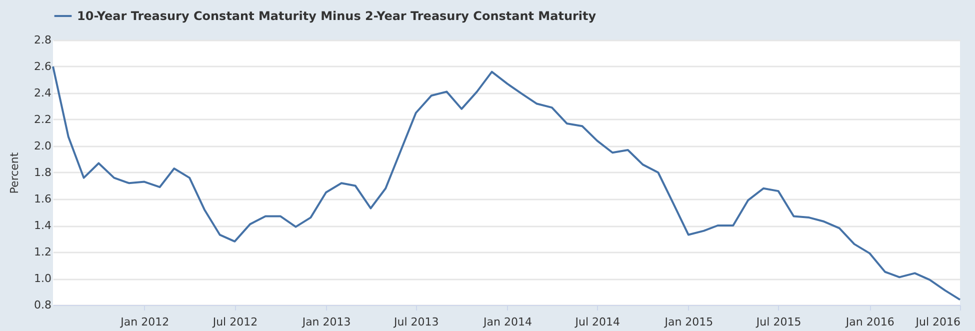  What do you see at coordinates (597, 322) in the screenshot?
I see `x-tick-label: Jul 2014` at bounding box center [597, 322].